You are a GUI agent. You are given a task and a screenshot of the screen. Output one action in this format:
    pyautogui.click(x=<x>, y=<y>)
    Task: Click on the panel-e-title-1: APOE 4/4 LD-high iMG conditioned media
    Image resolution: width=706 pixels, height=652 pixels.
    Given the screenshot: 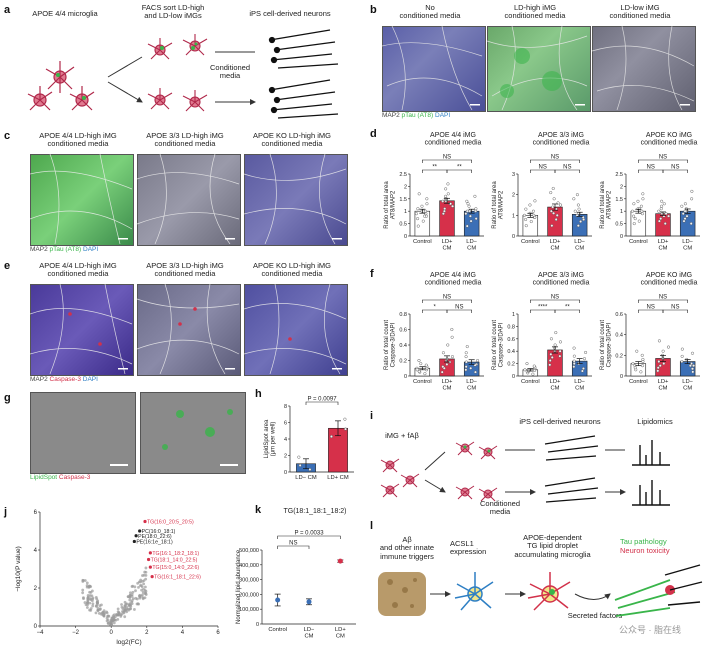 What is the action you would take?
    pyautogui.click(x=78, y=270)
    